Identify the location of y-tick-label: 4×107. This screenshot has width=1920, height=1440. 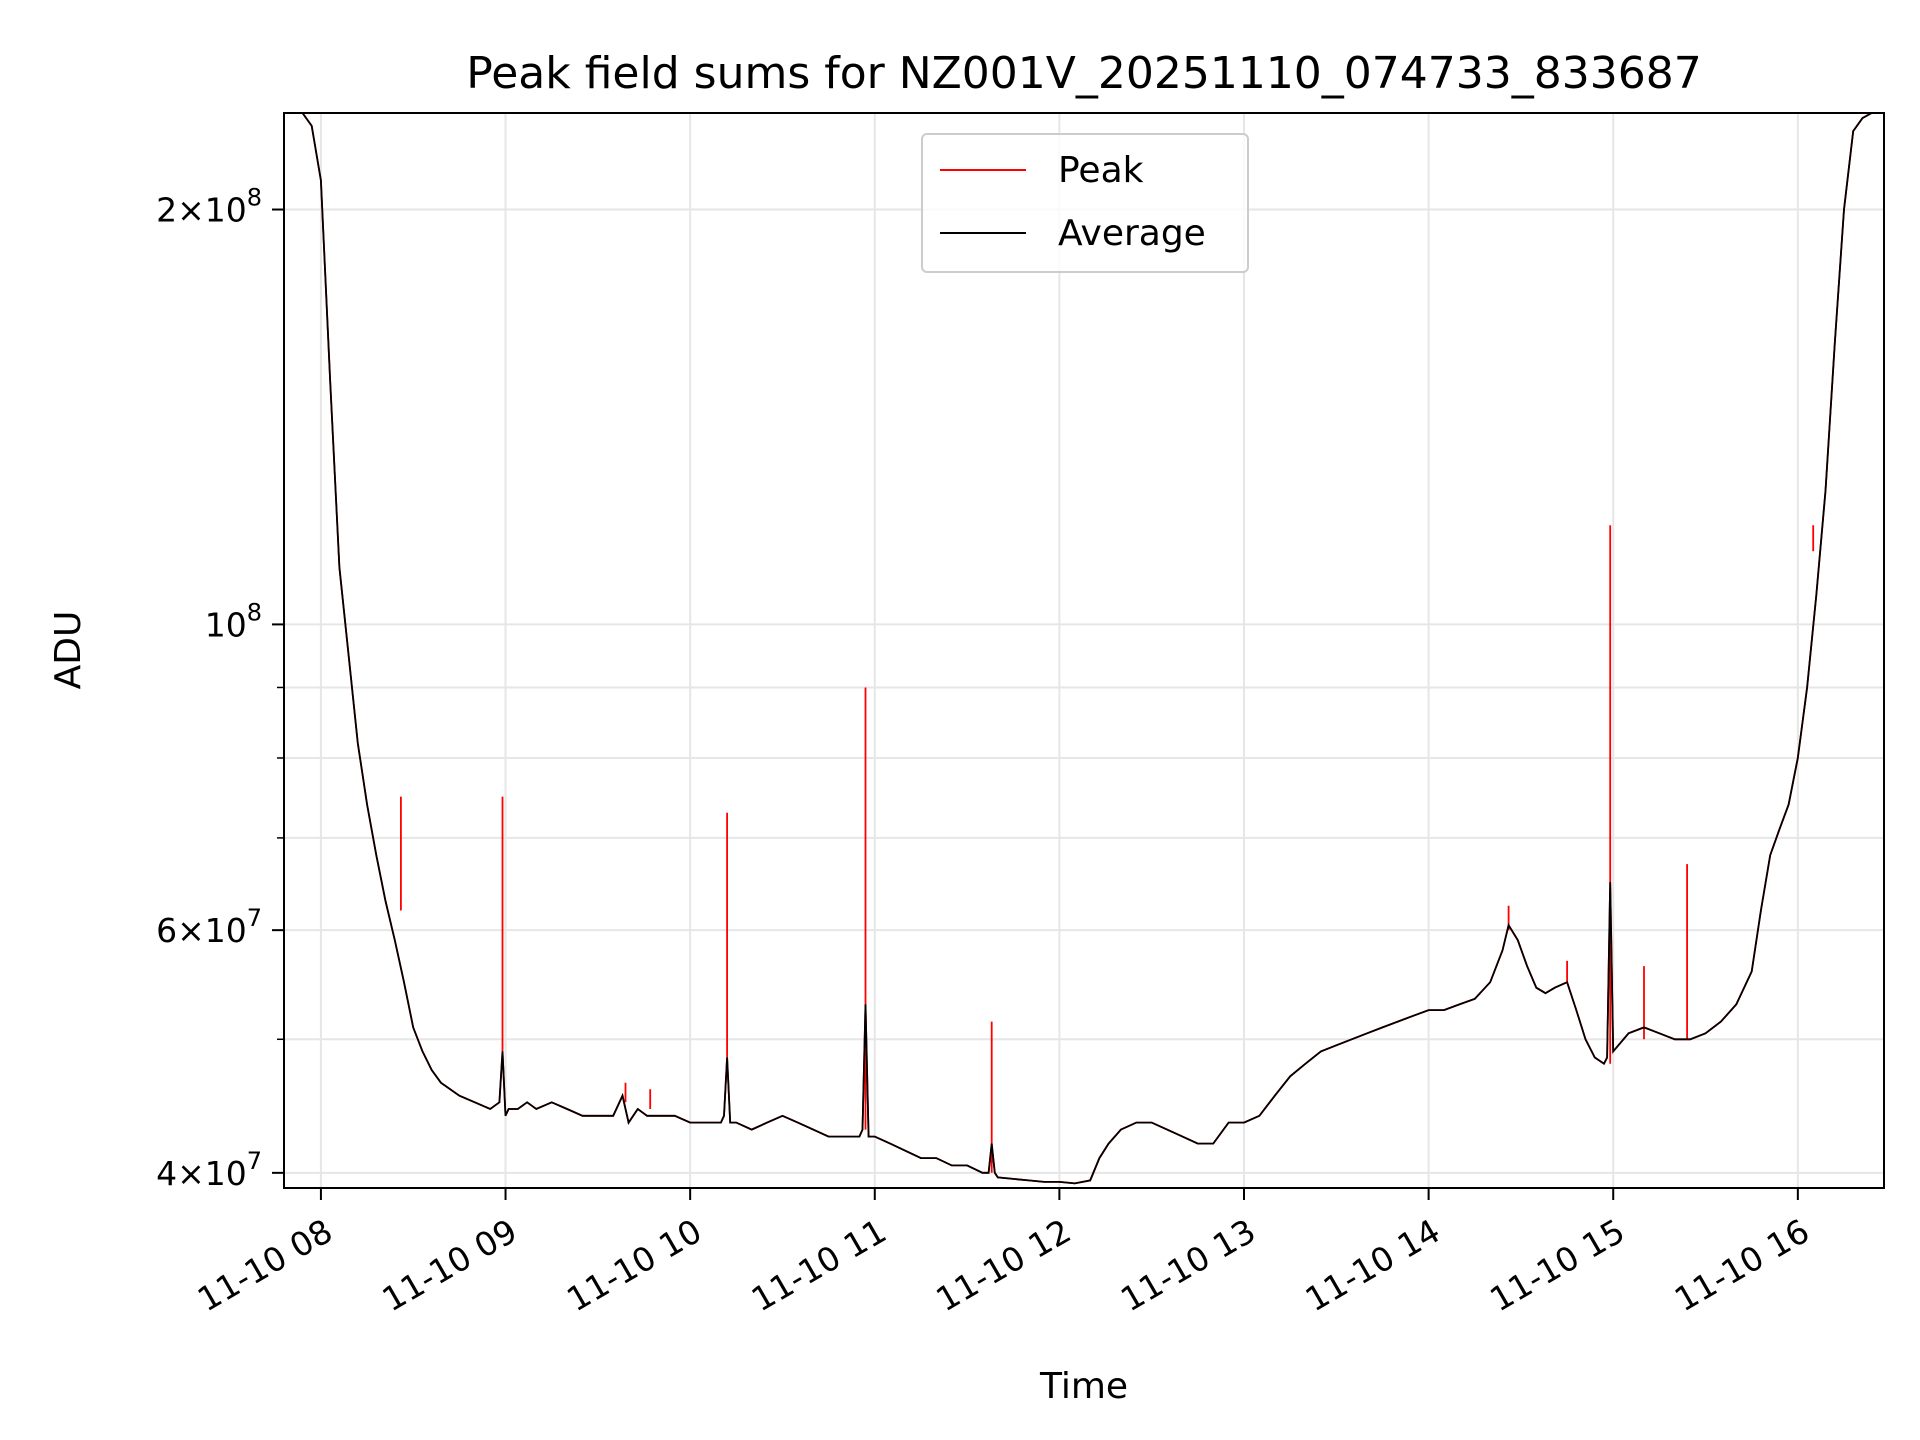
(209, 1170).